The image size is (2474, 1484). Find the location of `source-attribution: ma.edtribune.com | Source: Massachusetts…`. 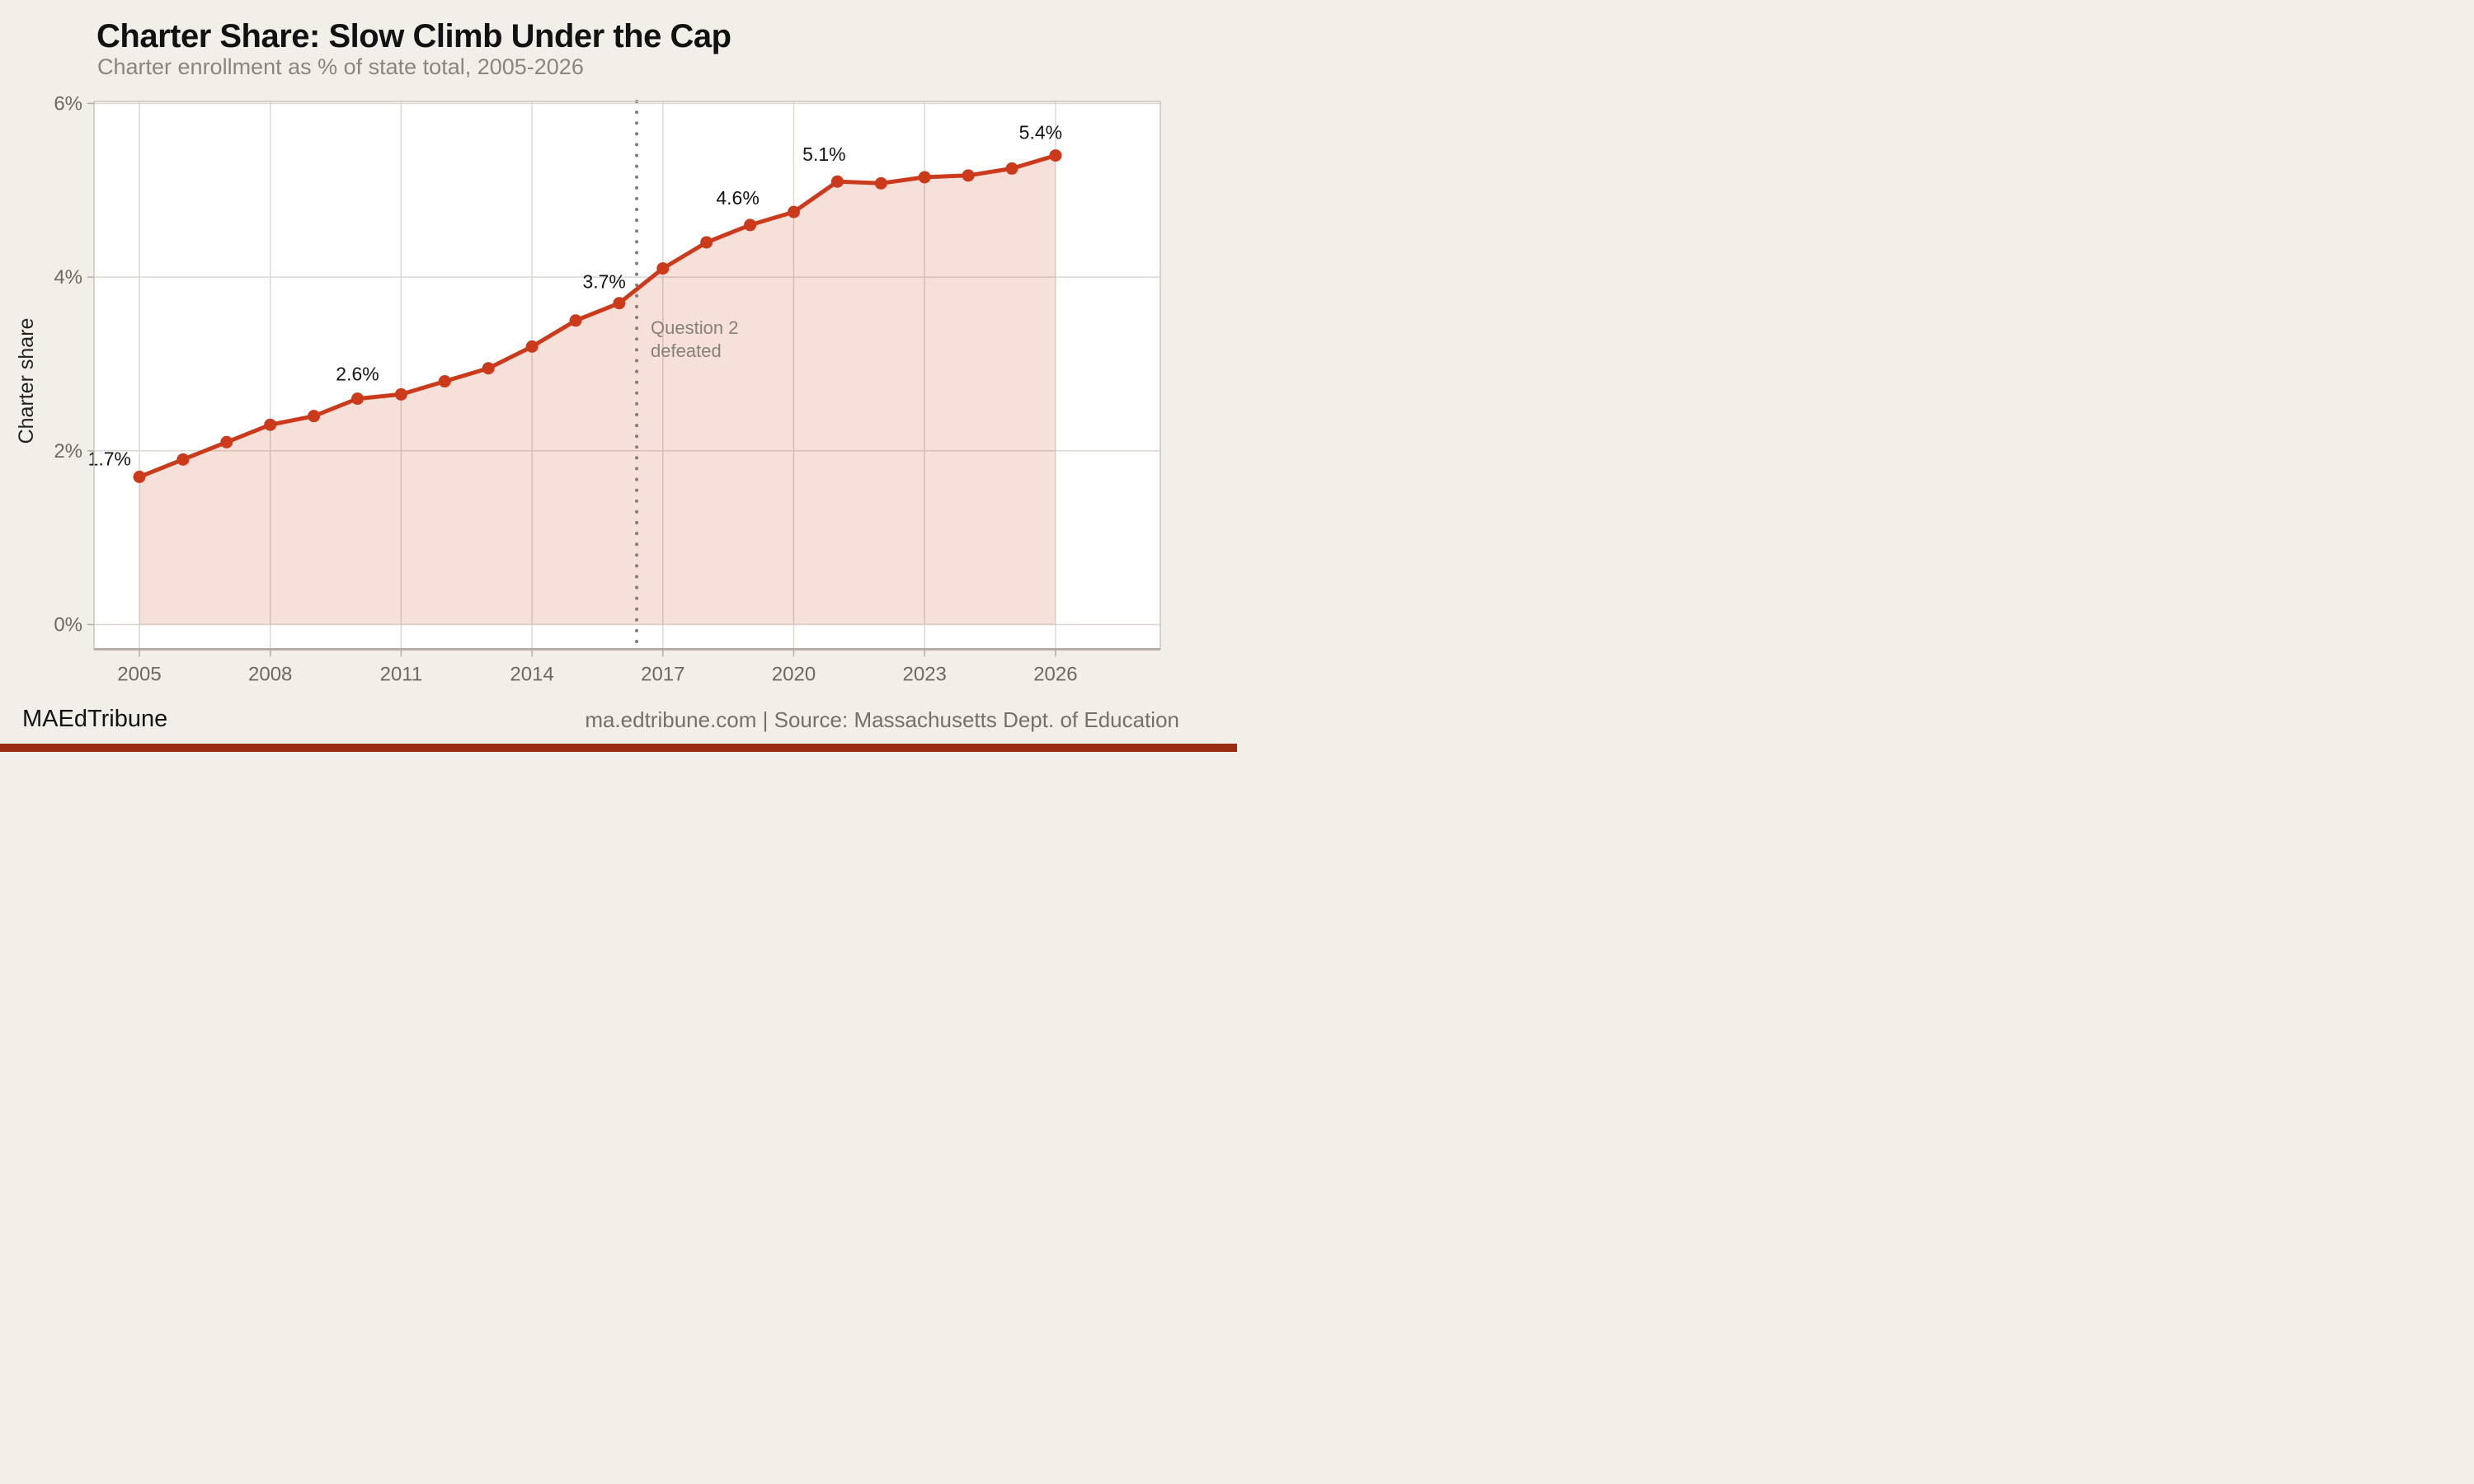

source-attribution: ma.edtribune.com | Source: Massachusetts… is located at coordinates (882, 719).